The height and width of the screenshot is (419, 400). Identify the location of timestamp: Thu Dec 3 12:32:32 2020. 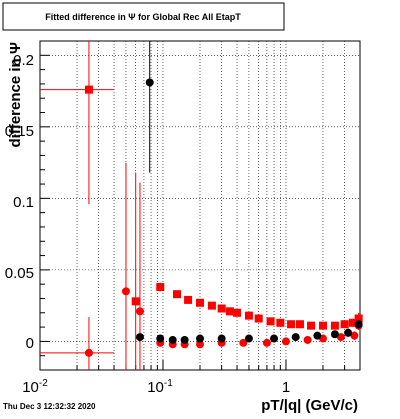
(49, 406).